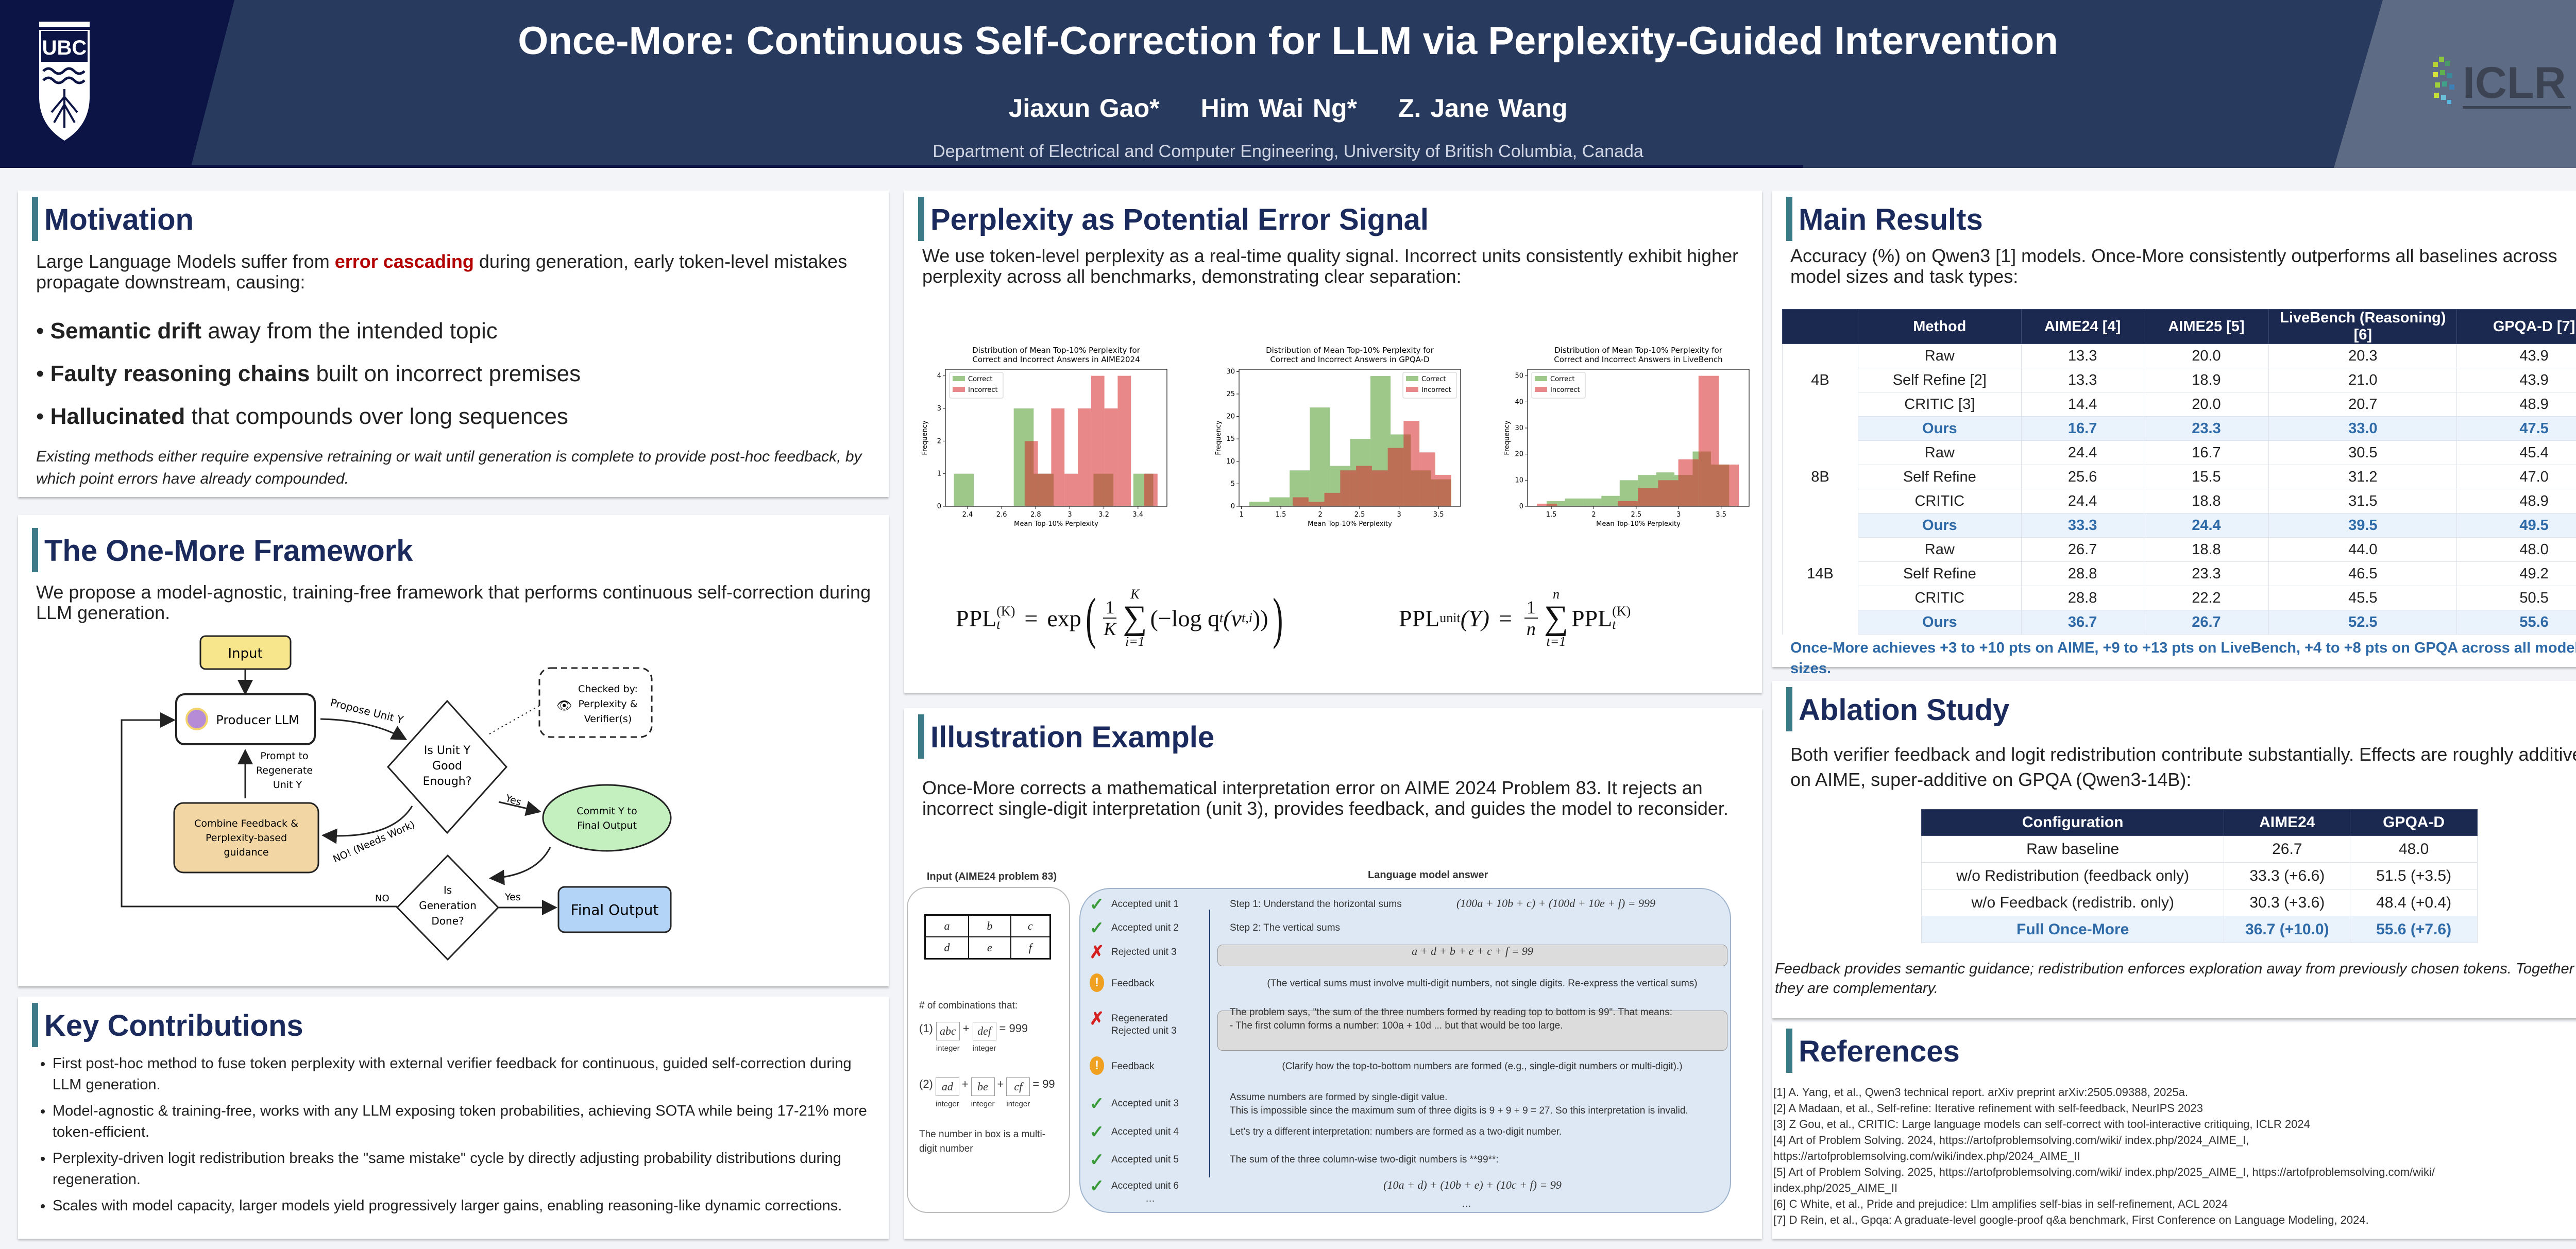 The image size is (2576, 1249). I want to click on highlight-error-cascading: error cascading, so click(404, 261).